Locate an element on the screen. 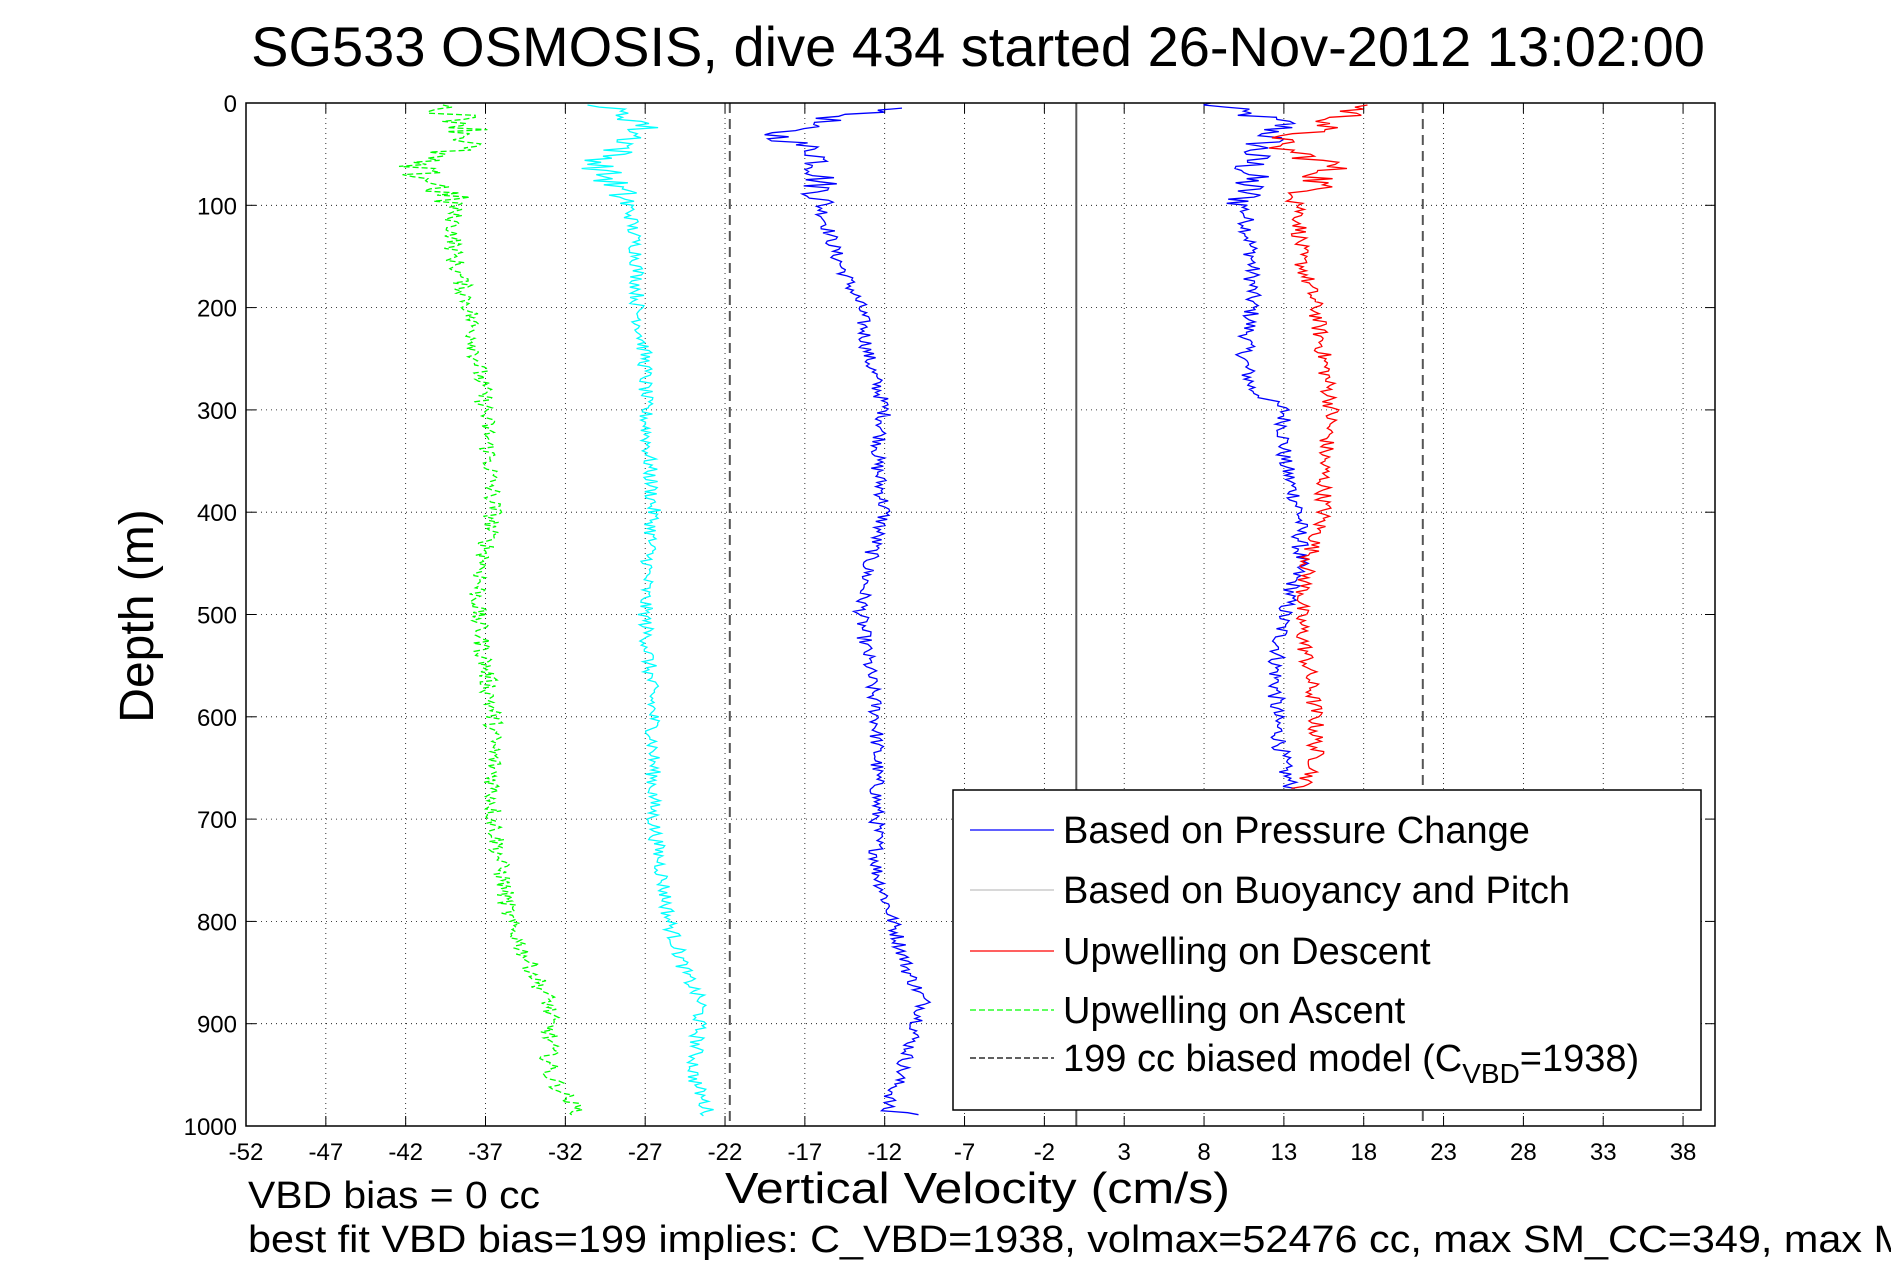 Image resolution: width=1891 pixels, height=1262 pixels. legend-label: Based on Buoyancy and Pitch is located at coordinates (1316, 891).